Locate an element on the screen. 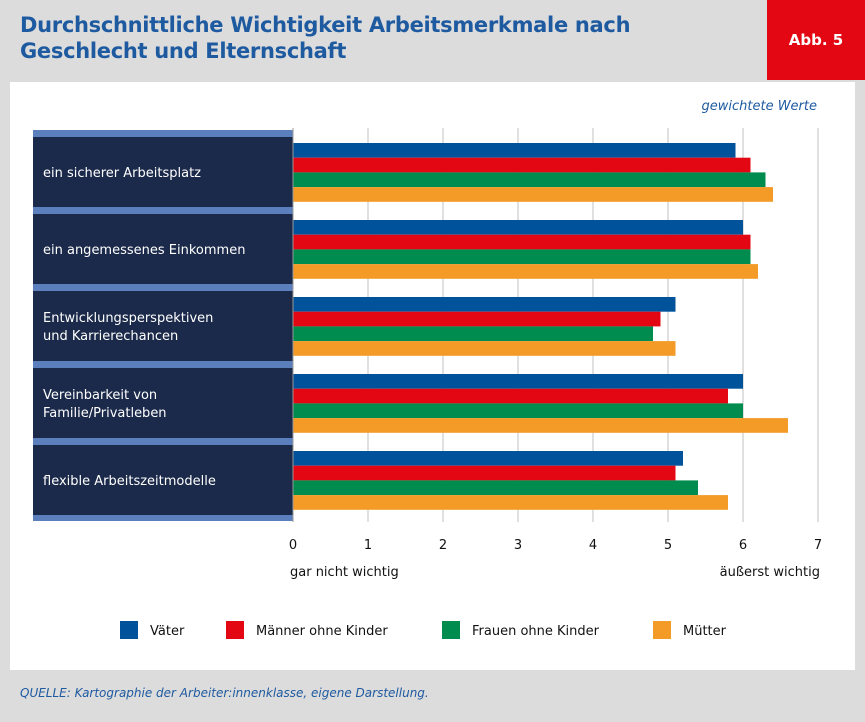 This screenshot has height=722, width=865. category-label: Vereinbarkeit von is located at coordinates (100, 395).